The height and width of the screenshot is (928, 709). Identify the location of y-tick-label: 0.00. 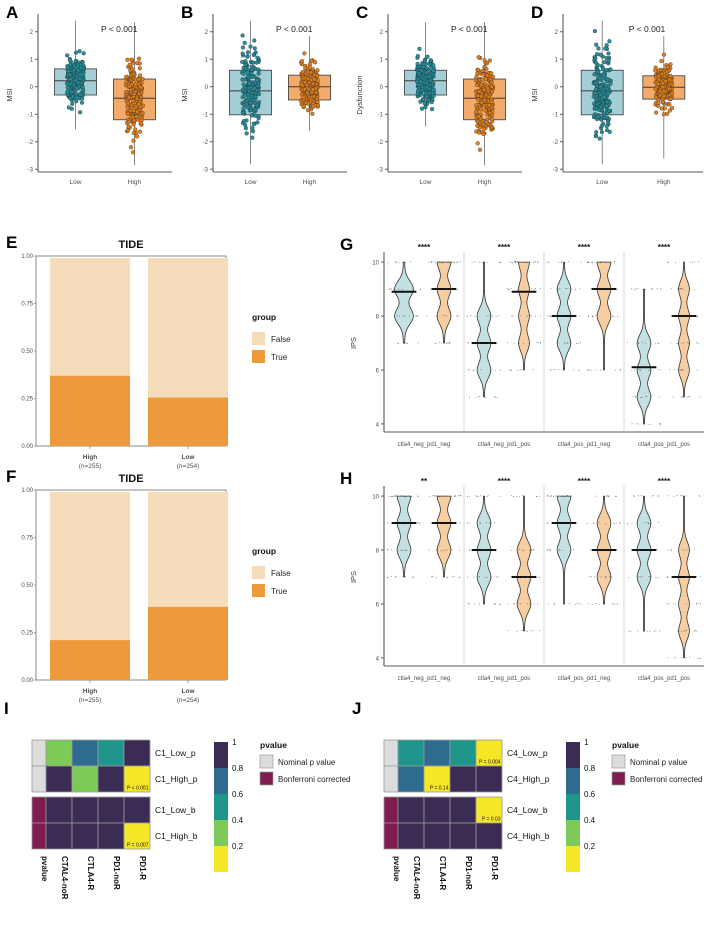
(27, 447).